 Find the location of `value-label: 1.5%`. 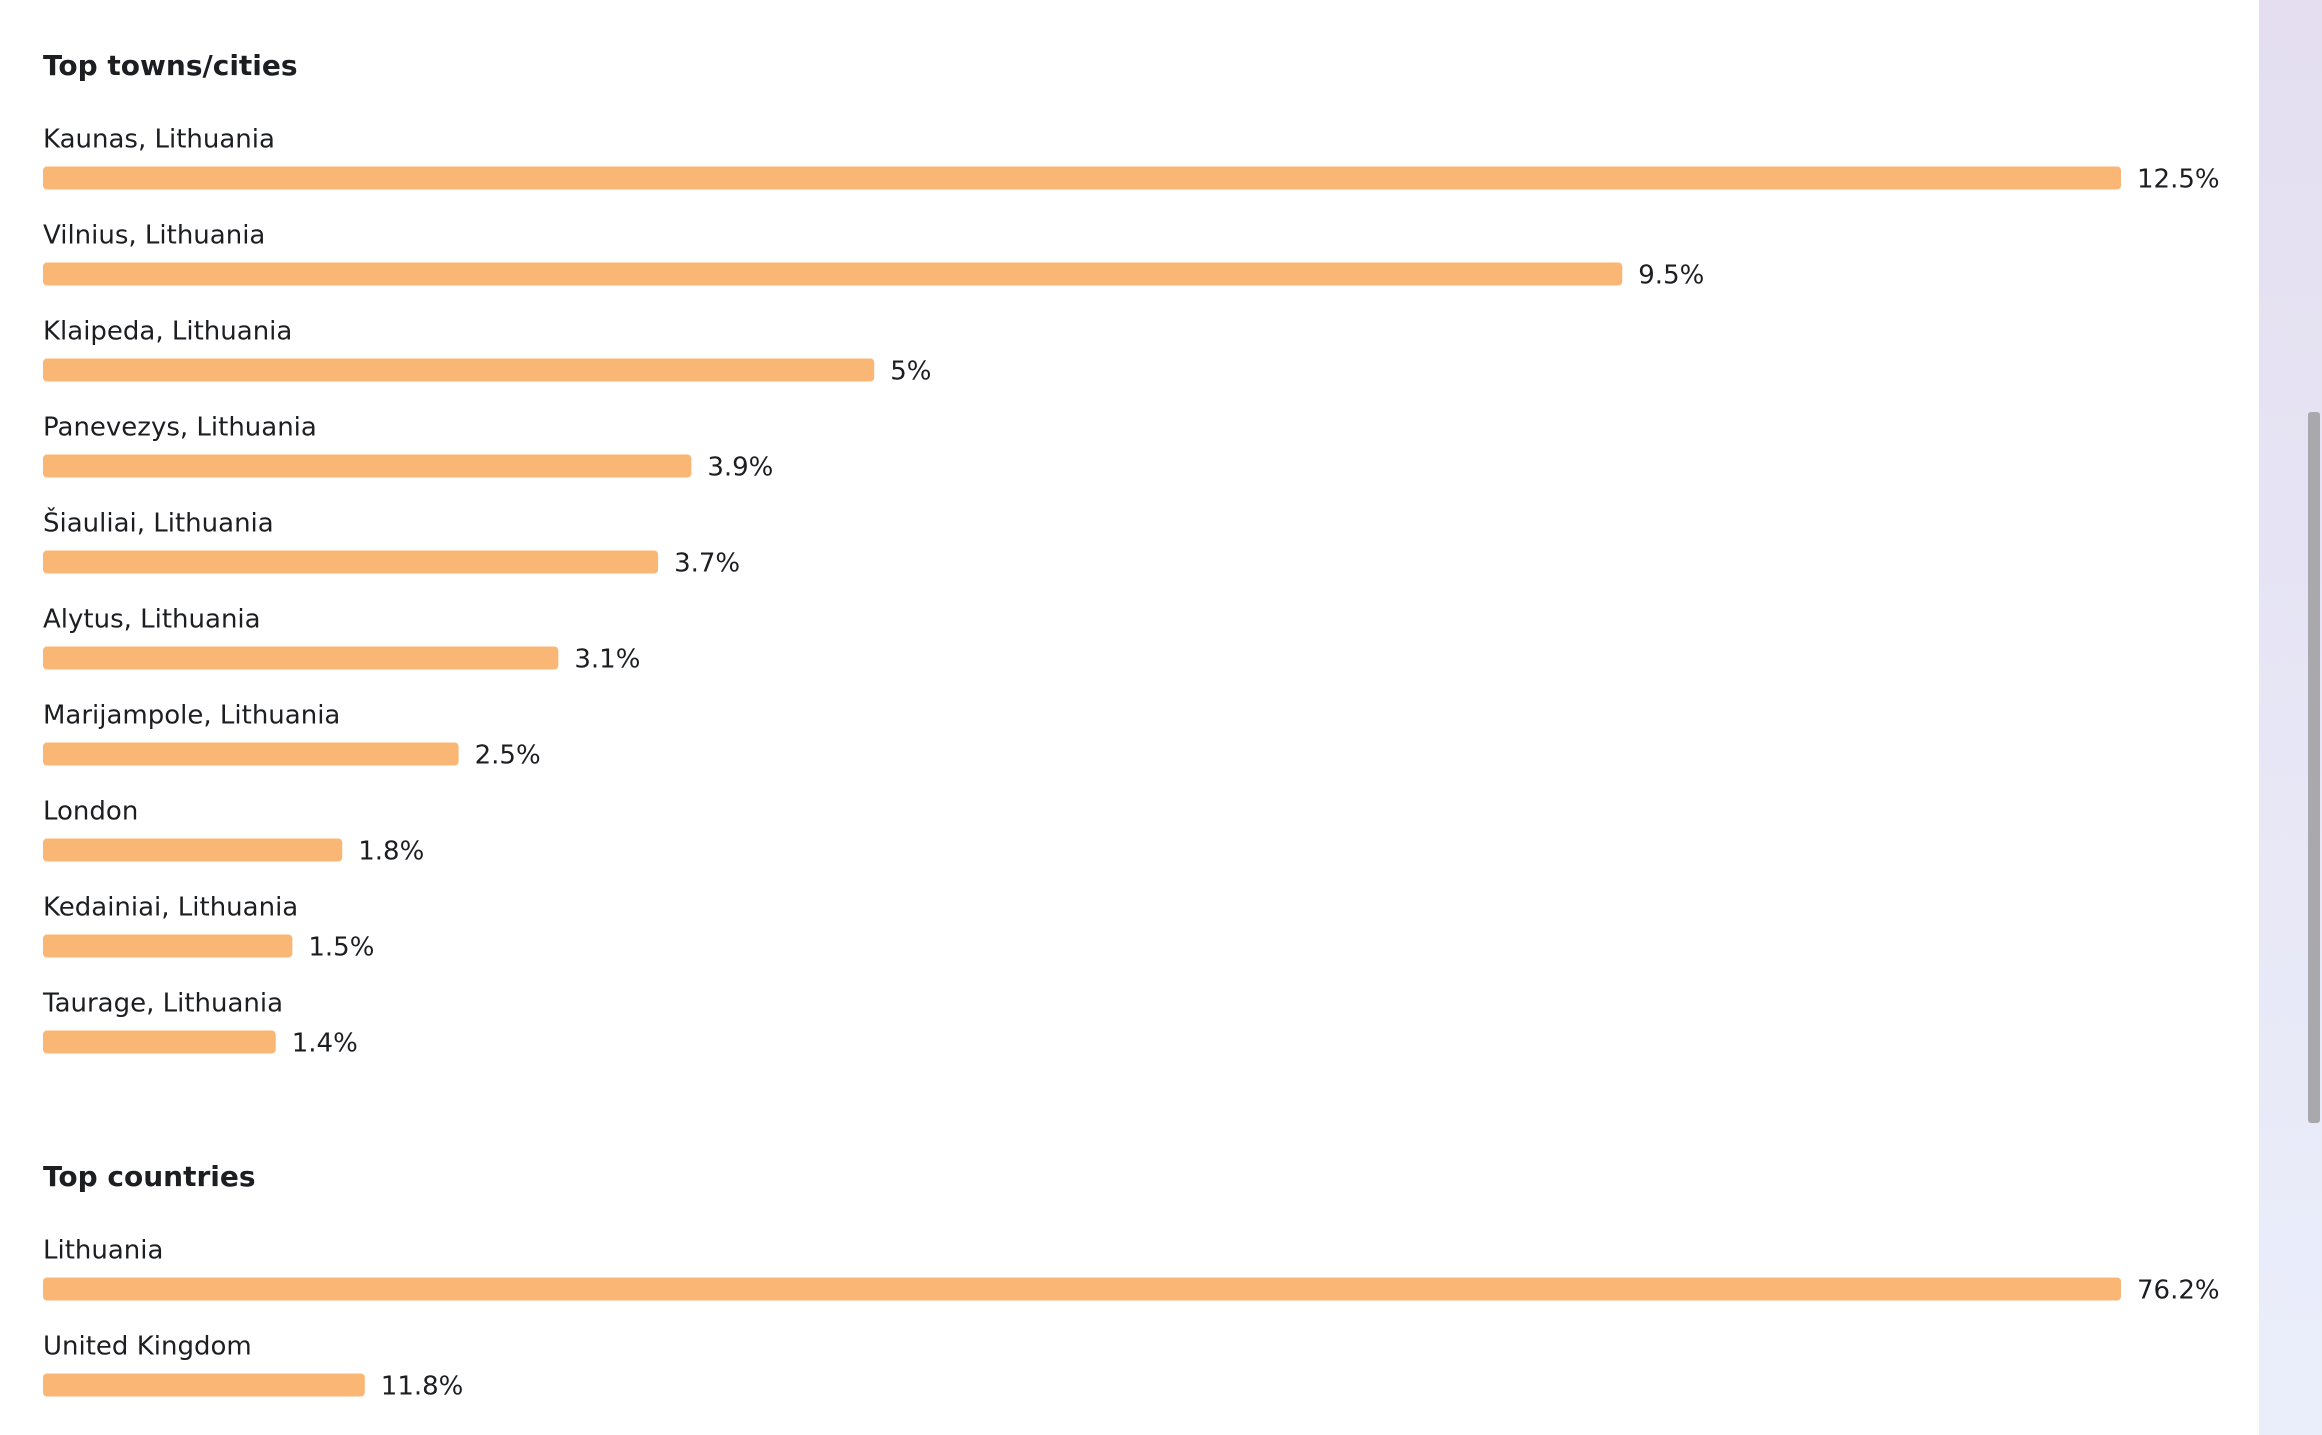

value-label: 1.5% is located at coordinates (341, 948).